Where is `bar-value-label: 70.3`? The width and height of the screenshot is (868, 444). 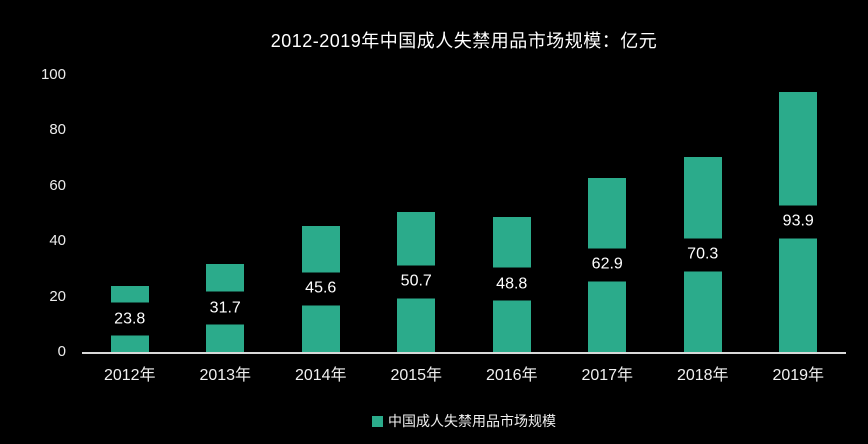
bar-value-label: 70.3 is located at coordinates (703, 254).